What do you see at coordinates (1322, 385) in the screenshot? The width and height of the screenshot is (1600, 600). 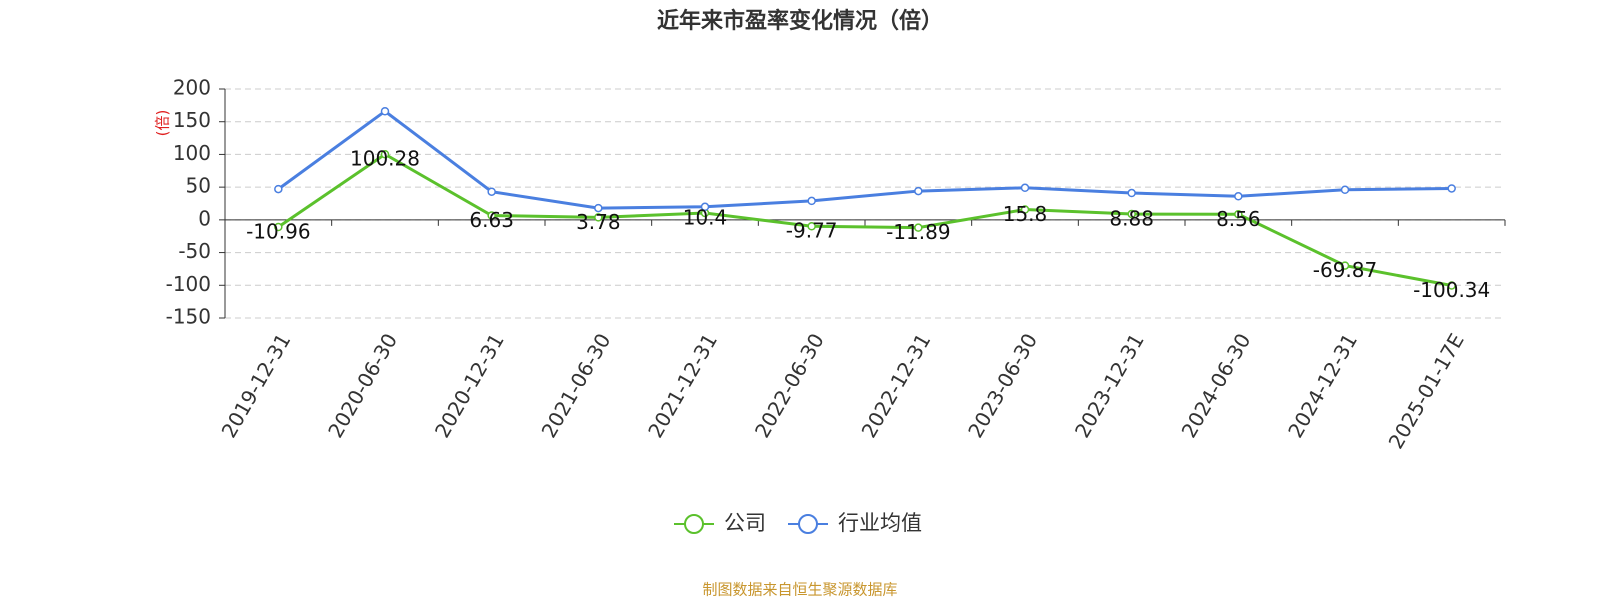 I see `x-tick-label: 2024-12-31` at bounding box center [1322, 385].